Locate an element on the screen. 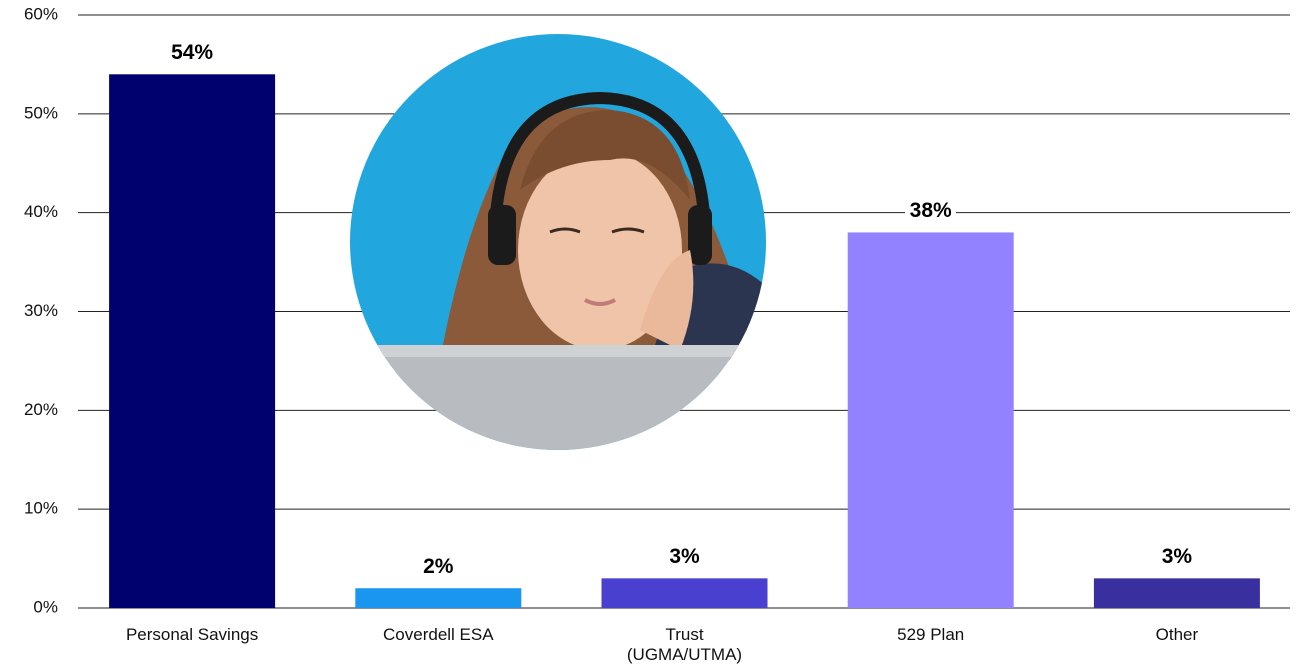  y-tick-label: 50% is located at coordinates (41, 112).